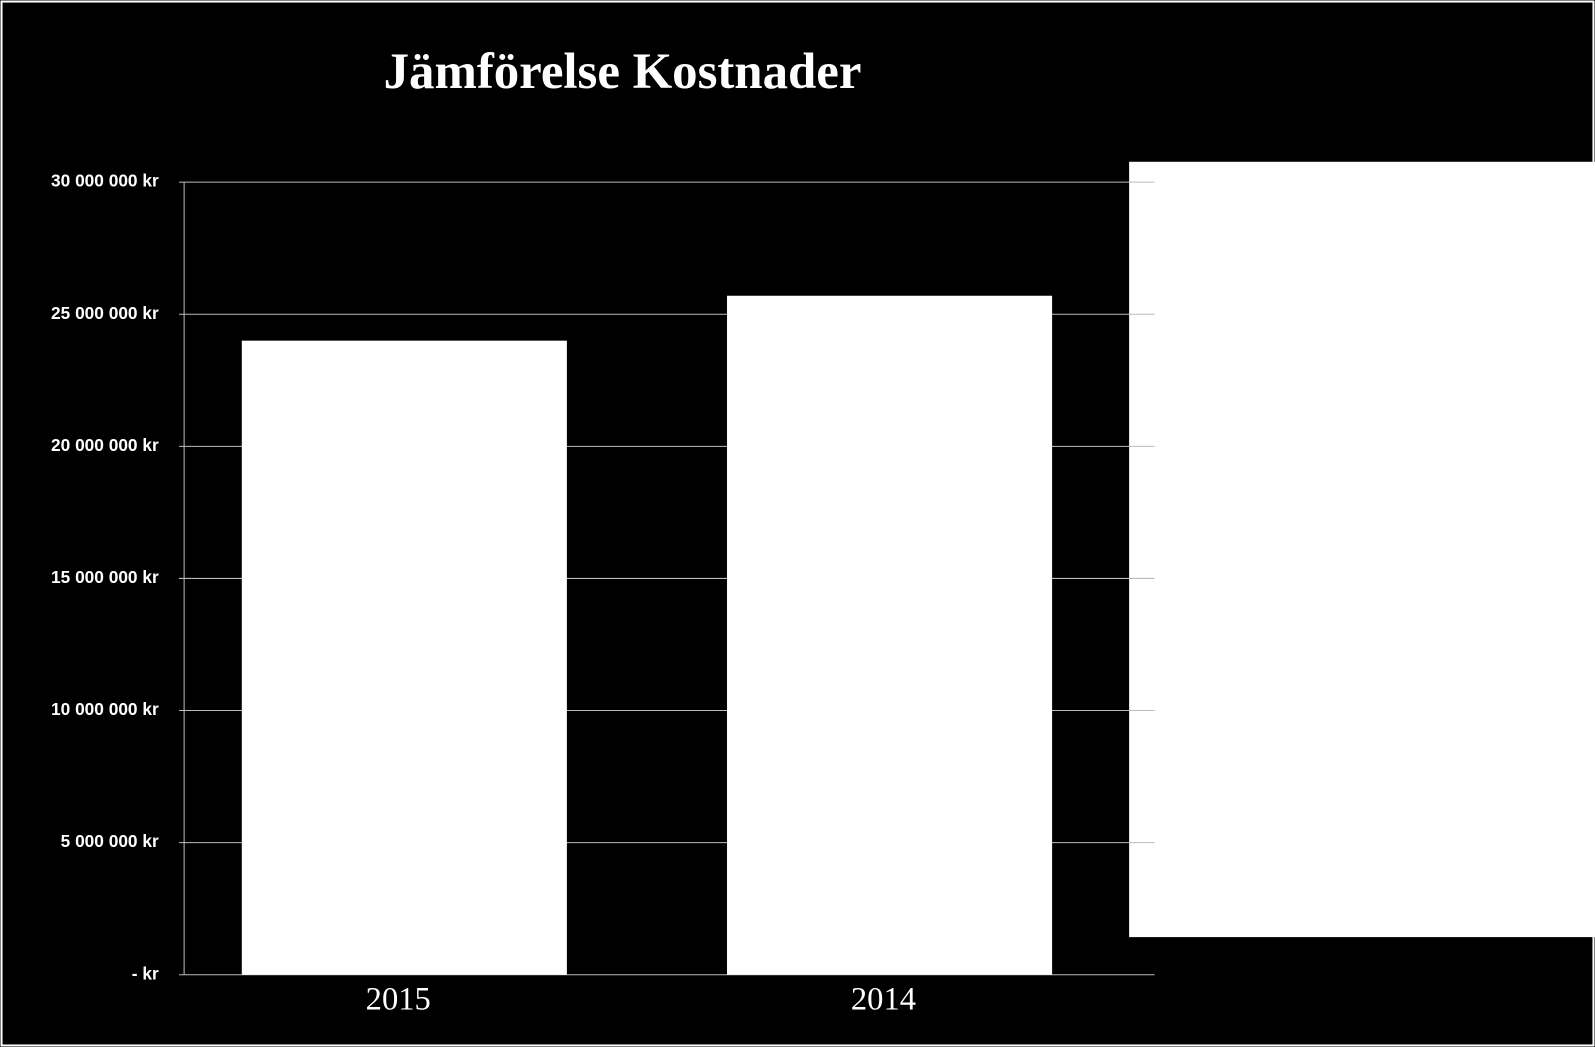  What do you see at coordinates (110, 841) in the screenshot?
I see `y-tick-label: 5 000 000 kr` at bounding box center [110, 841].